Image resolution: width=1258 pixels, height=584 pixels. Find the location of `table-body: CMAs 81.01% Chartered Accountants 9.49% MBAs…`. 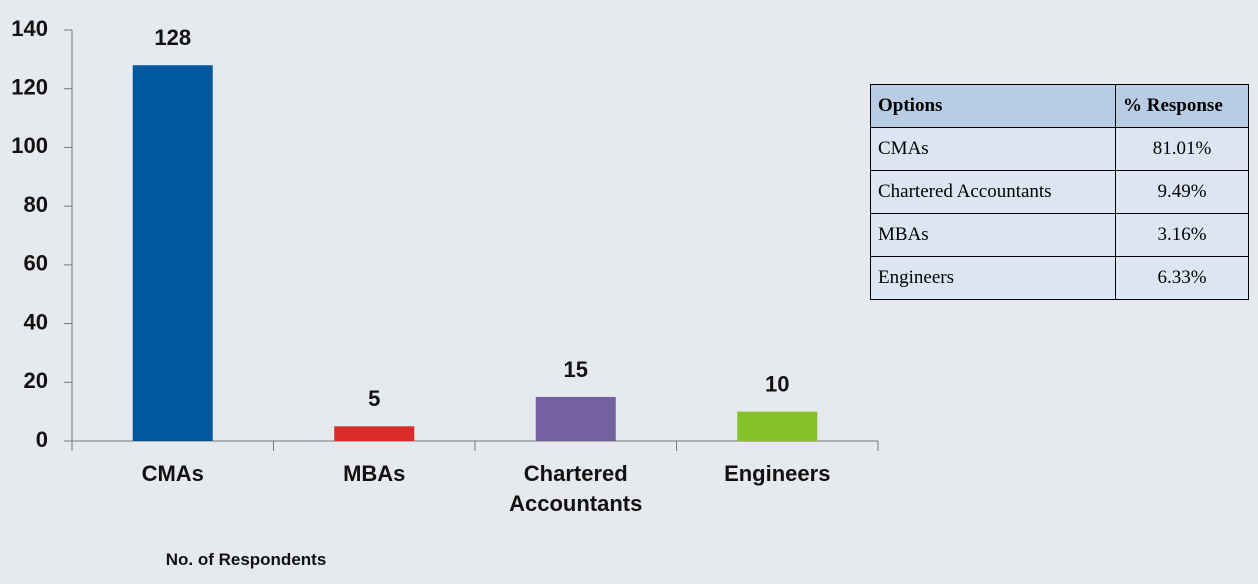

table-body: CMAs 81.01% Chartered Accountants 9.49% MBAs… is located at coordinates (1059, 213).